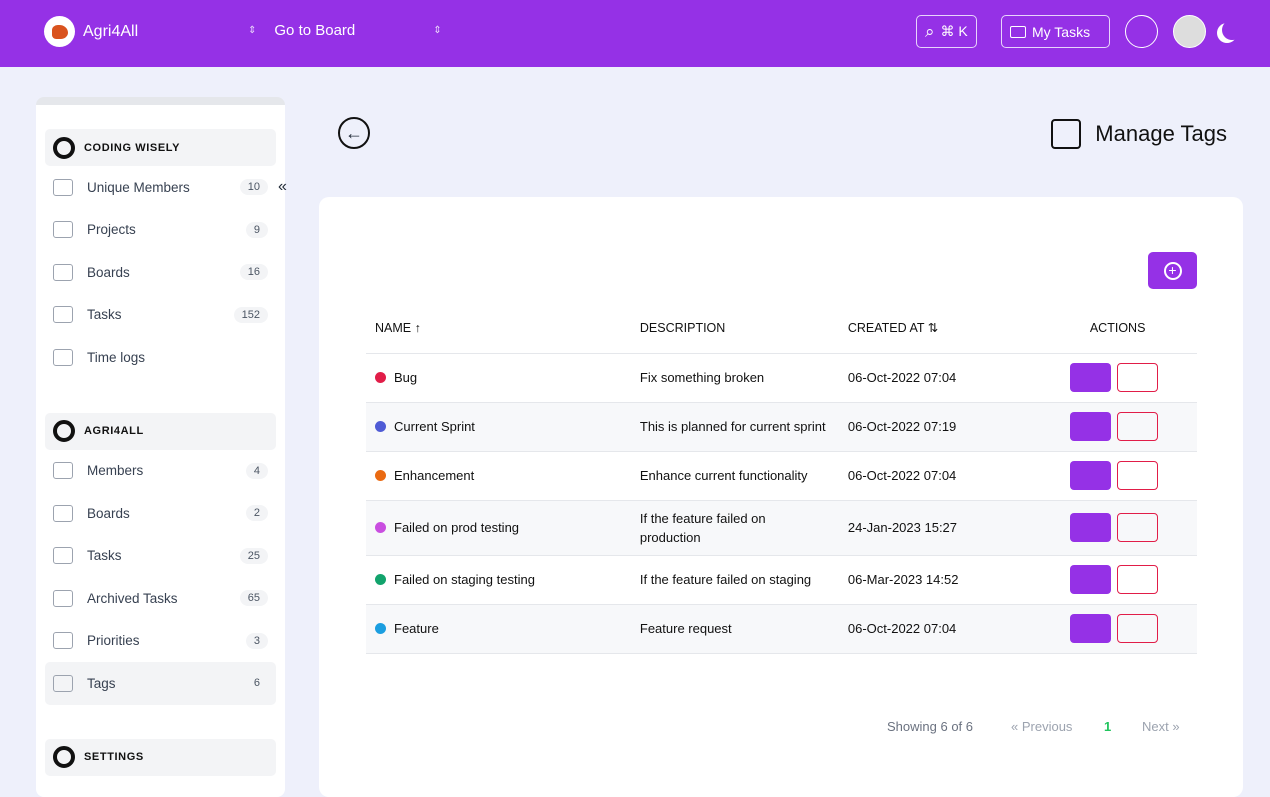 The width and height of the screenshot is (1270, 797). What do you see at coordinates (1042, 726) in the screenshot?
I see `previous-page: « Previous` at bounding box center [1042, 726].